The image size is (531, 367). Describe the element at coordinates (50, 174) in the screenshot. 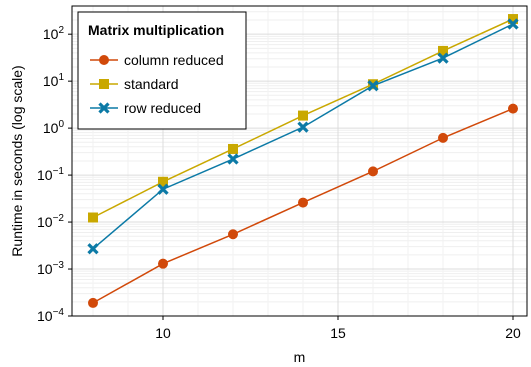

I see `y-tick-label: 10⁻¹` at that location.